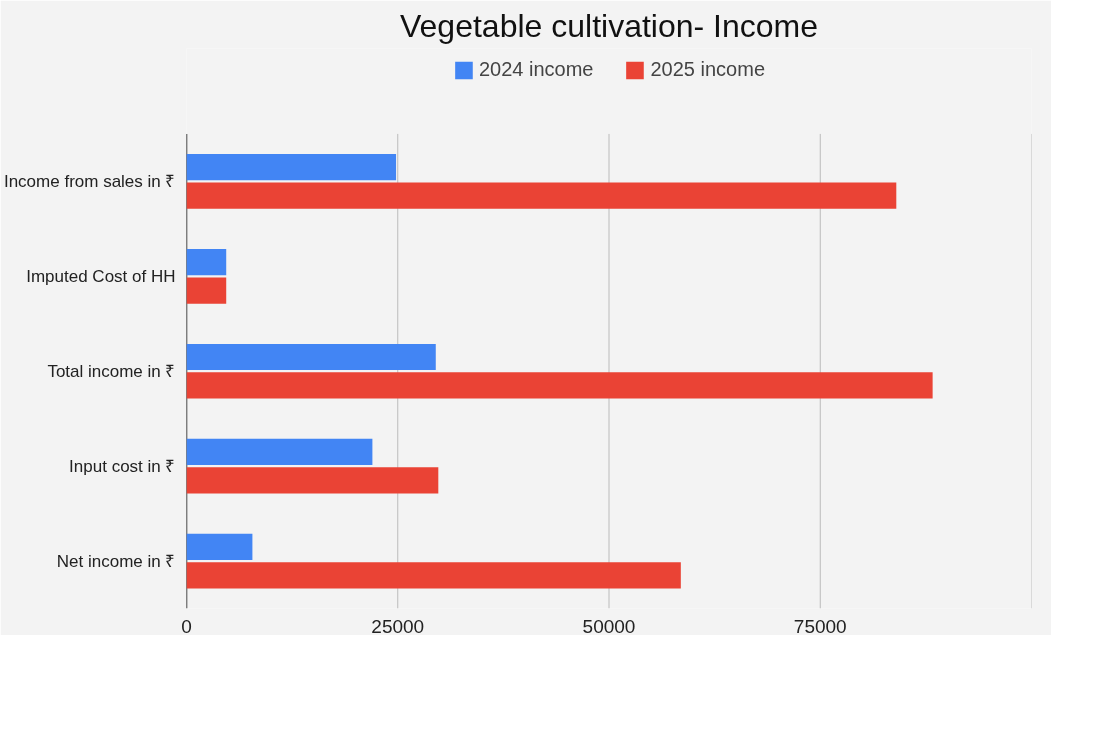  I want to click on x-tick-label: 50000, so click(609, 626).